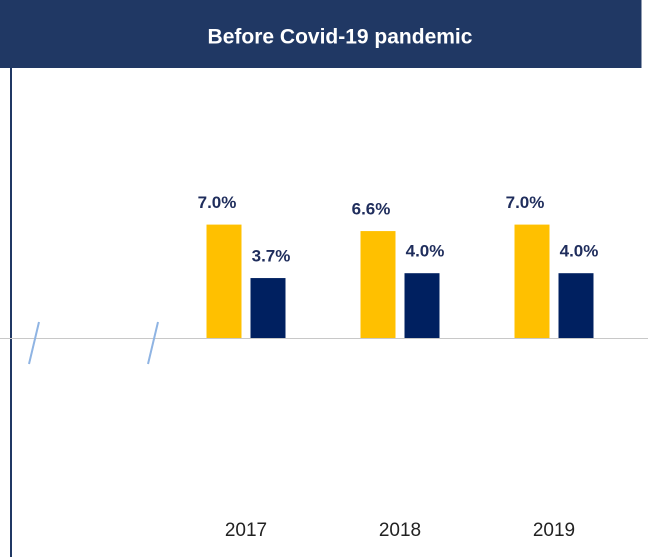 This screenshot has width=648, height=557. What do you see at coordinates (554, 530) in the screenshot?
I see `x-tick-label: 2019` at bounding box center [554, 530].